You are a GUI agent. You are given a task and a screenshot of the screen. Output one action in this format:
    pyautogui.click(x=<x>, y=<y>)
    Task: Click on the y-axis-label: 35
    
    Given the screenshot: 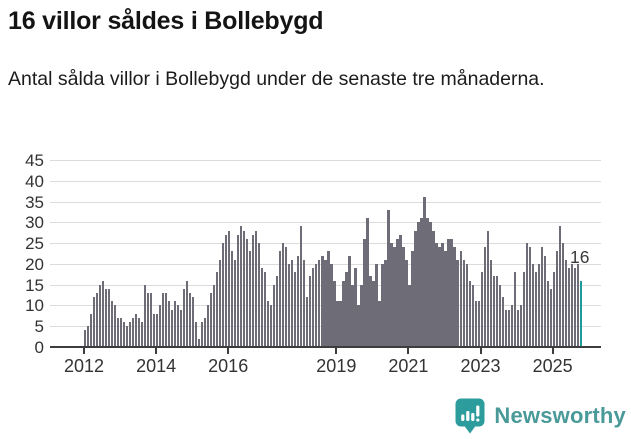 What is the action you would take?
    pyautogui.click(x=34, y=202)
    